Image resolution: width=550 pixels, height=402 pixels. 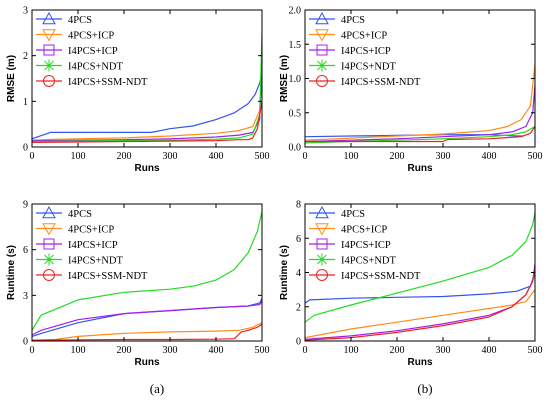 What do you see at coordinates (298, 205) in the screenshot?
I see `y-tick-label: 8` at bounding box center [298, 205].